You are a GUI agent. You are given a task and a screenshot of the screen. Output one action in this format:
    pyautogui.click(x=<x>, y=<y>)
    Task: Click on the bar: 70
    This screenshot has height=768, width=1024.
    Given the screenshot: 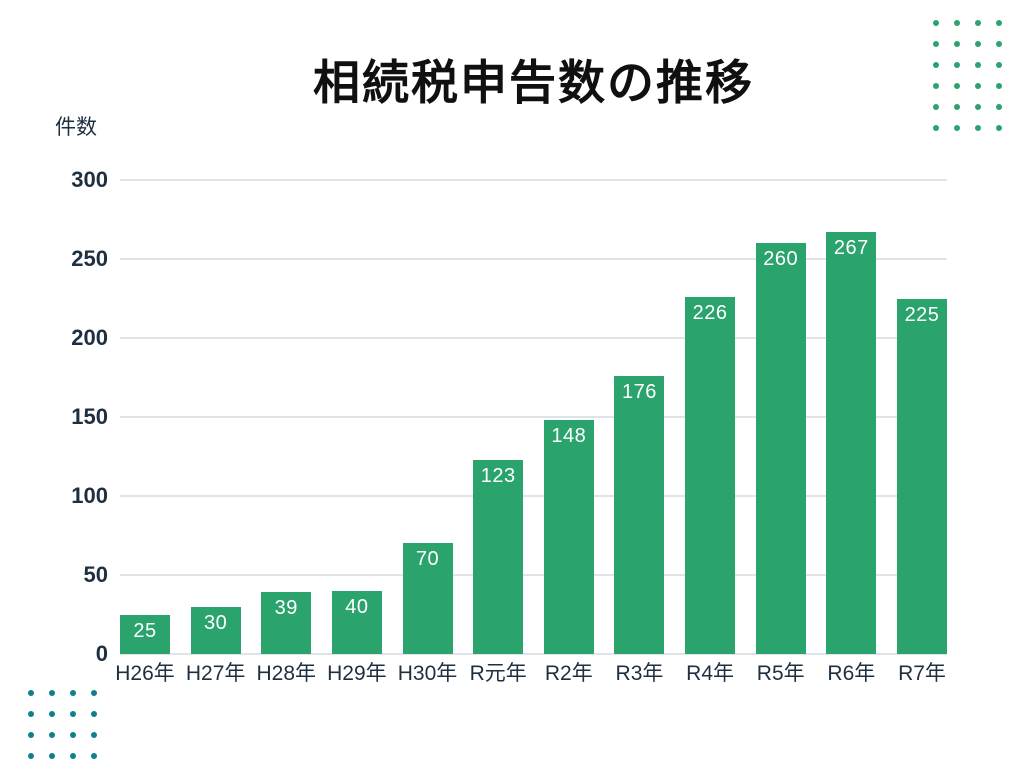 What is the action you would take?
    pyautogui.click(x=427, y=598)
    